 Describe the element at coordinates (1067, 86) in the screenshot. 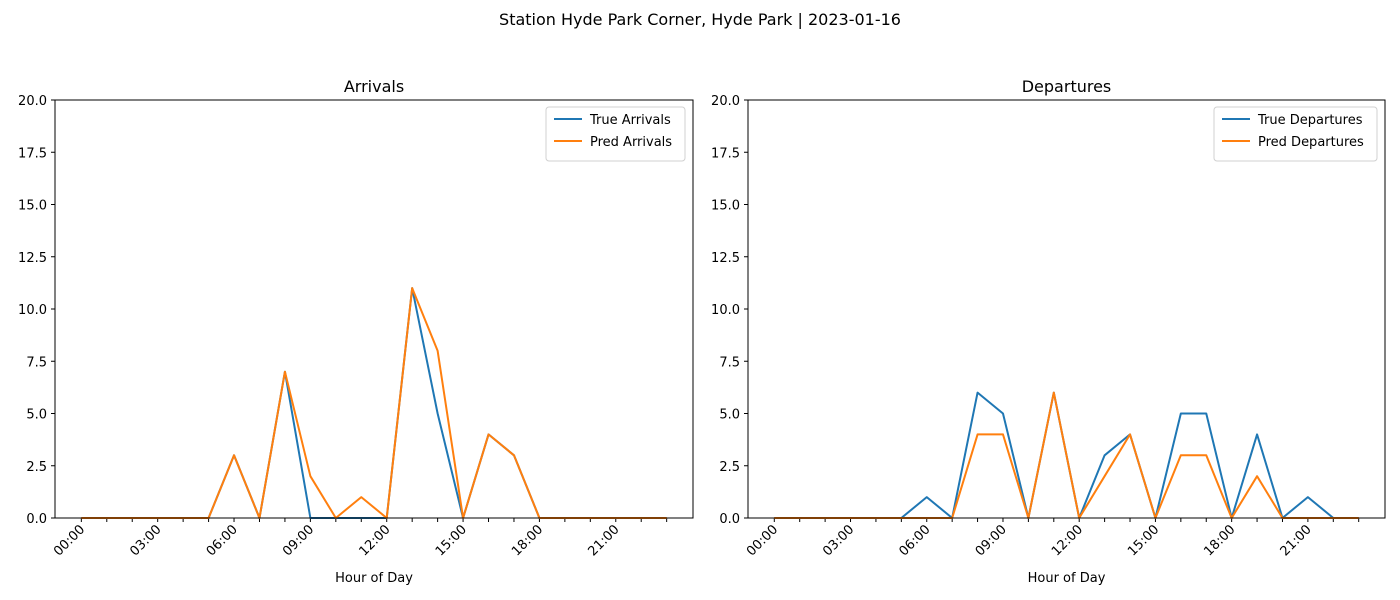

I see `chart-title: Departures` at that location.